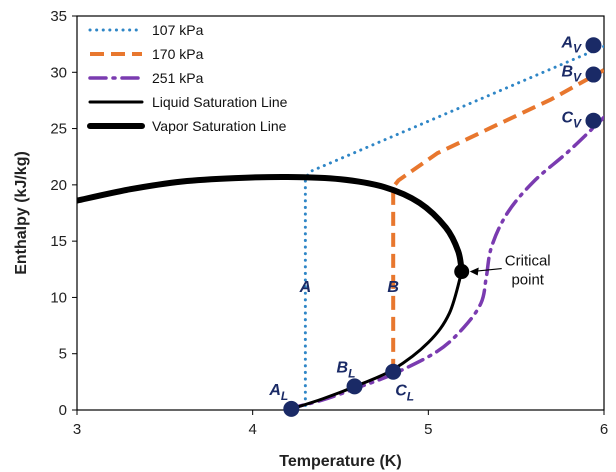 The height and width of the screenshot is (472, 616). Describe the element at coordinates (58, 185) in the screenshot. I see `y-tick-label: 20` at that location.